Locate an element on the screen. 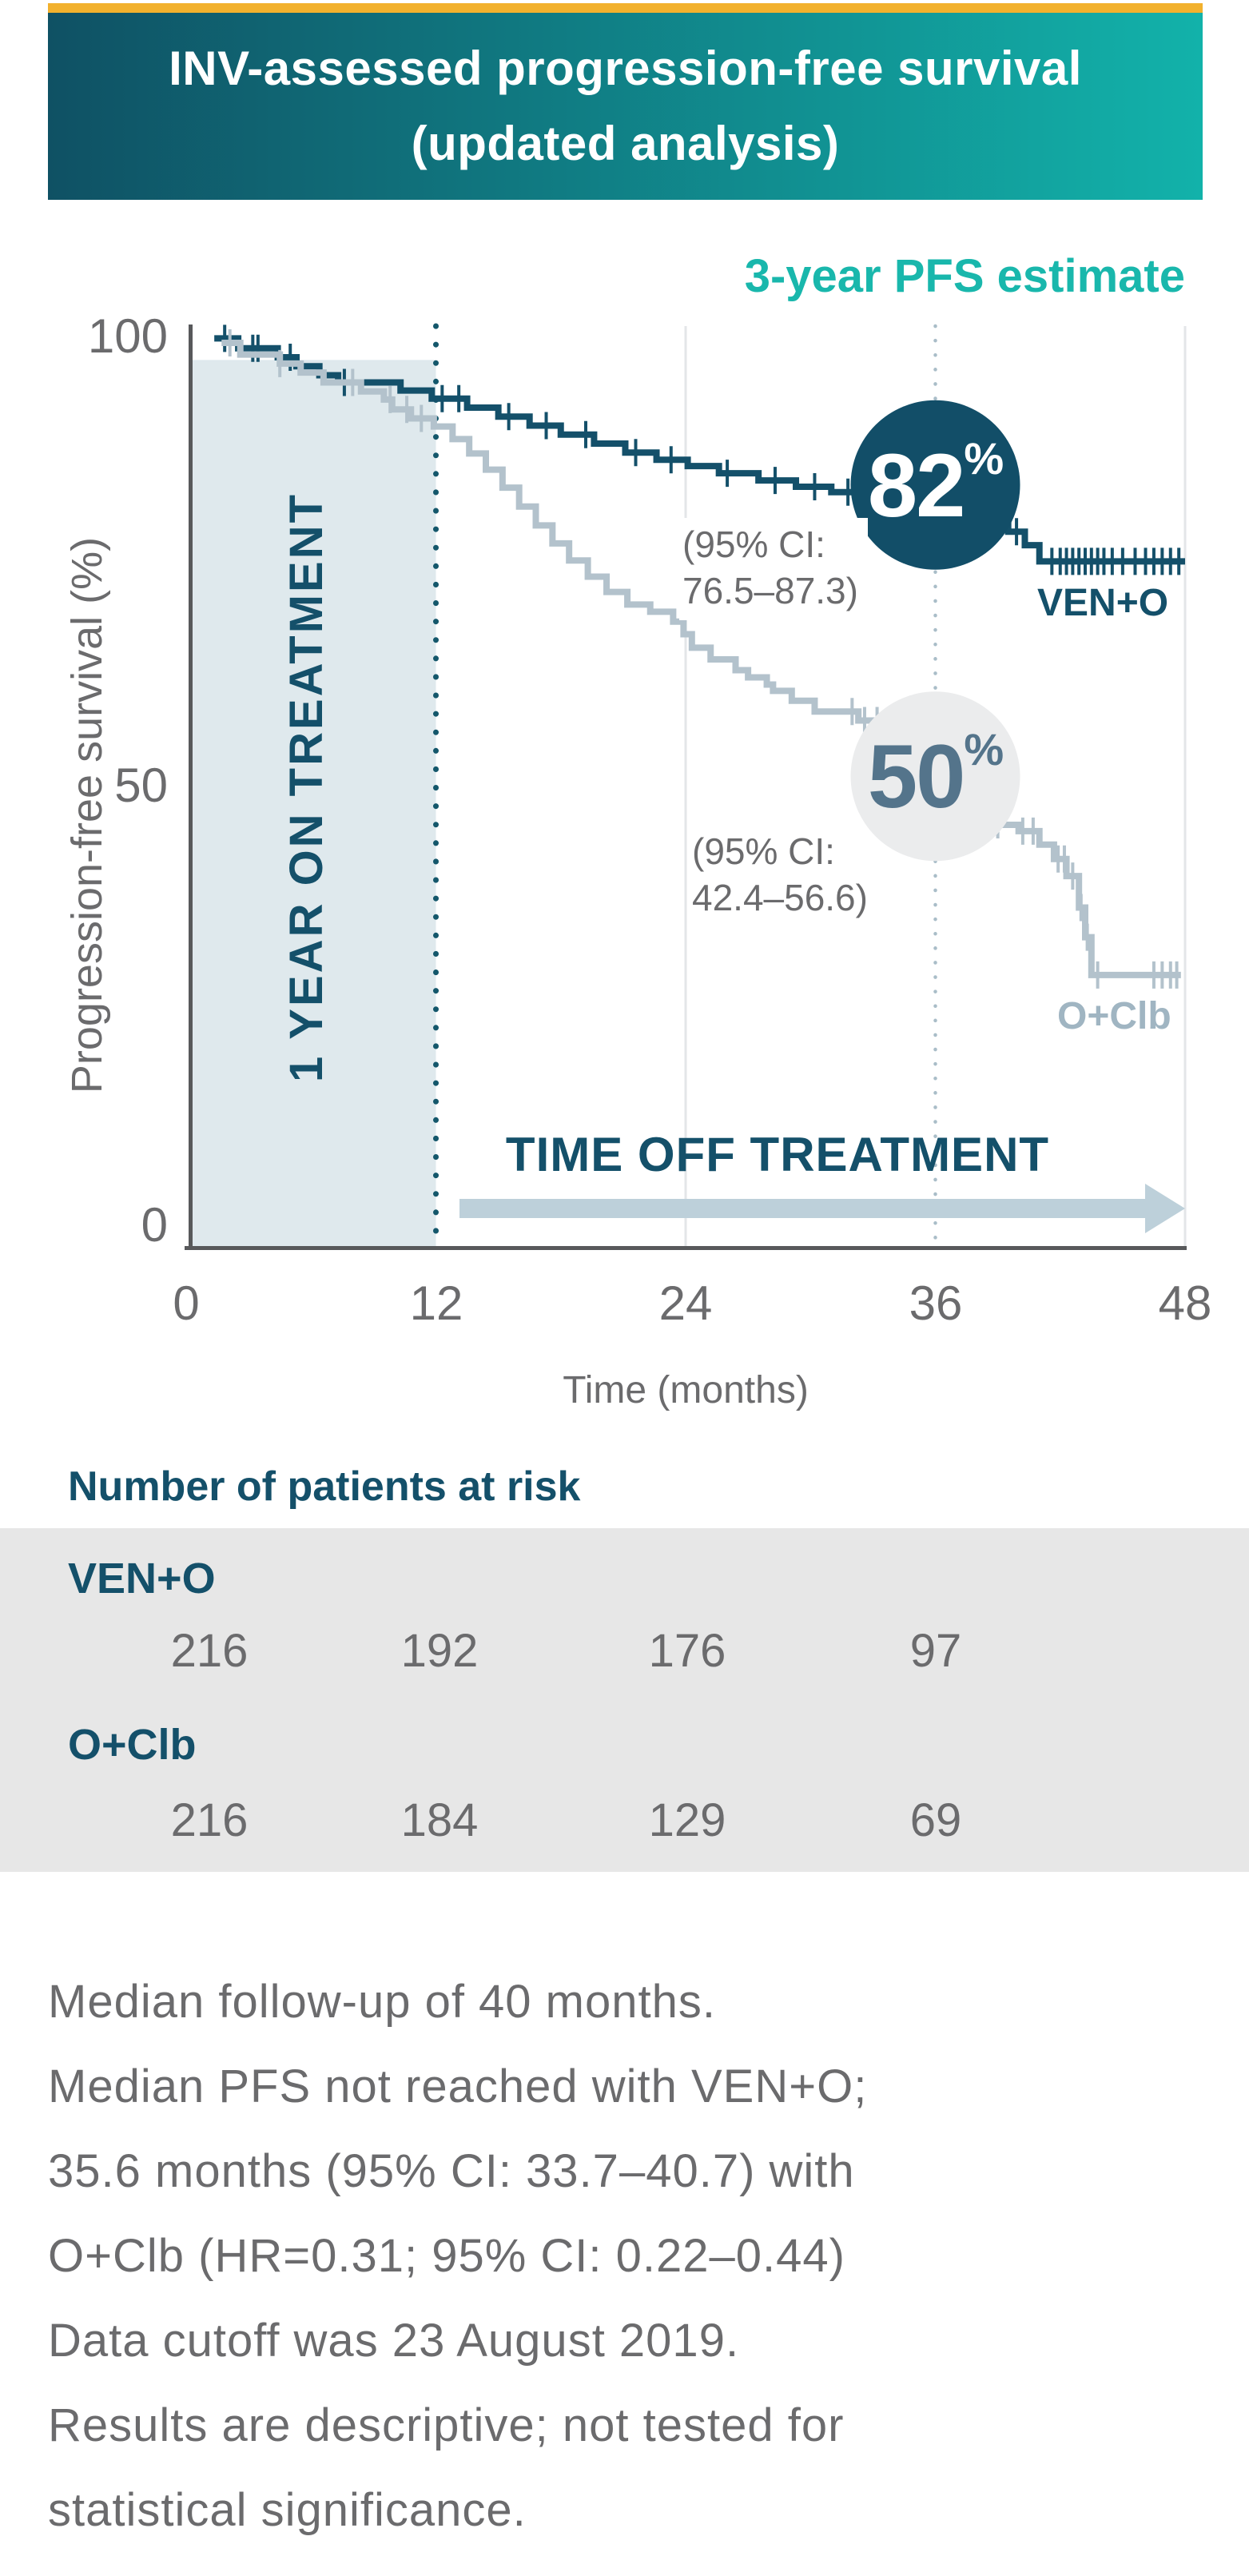 The image size is (1249, 2576). off-treatment-arrow is located at coordinates (822, 1208).